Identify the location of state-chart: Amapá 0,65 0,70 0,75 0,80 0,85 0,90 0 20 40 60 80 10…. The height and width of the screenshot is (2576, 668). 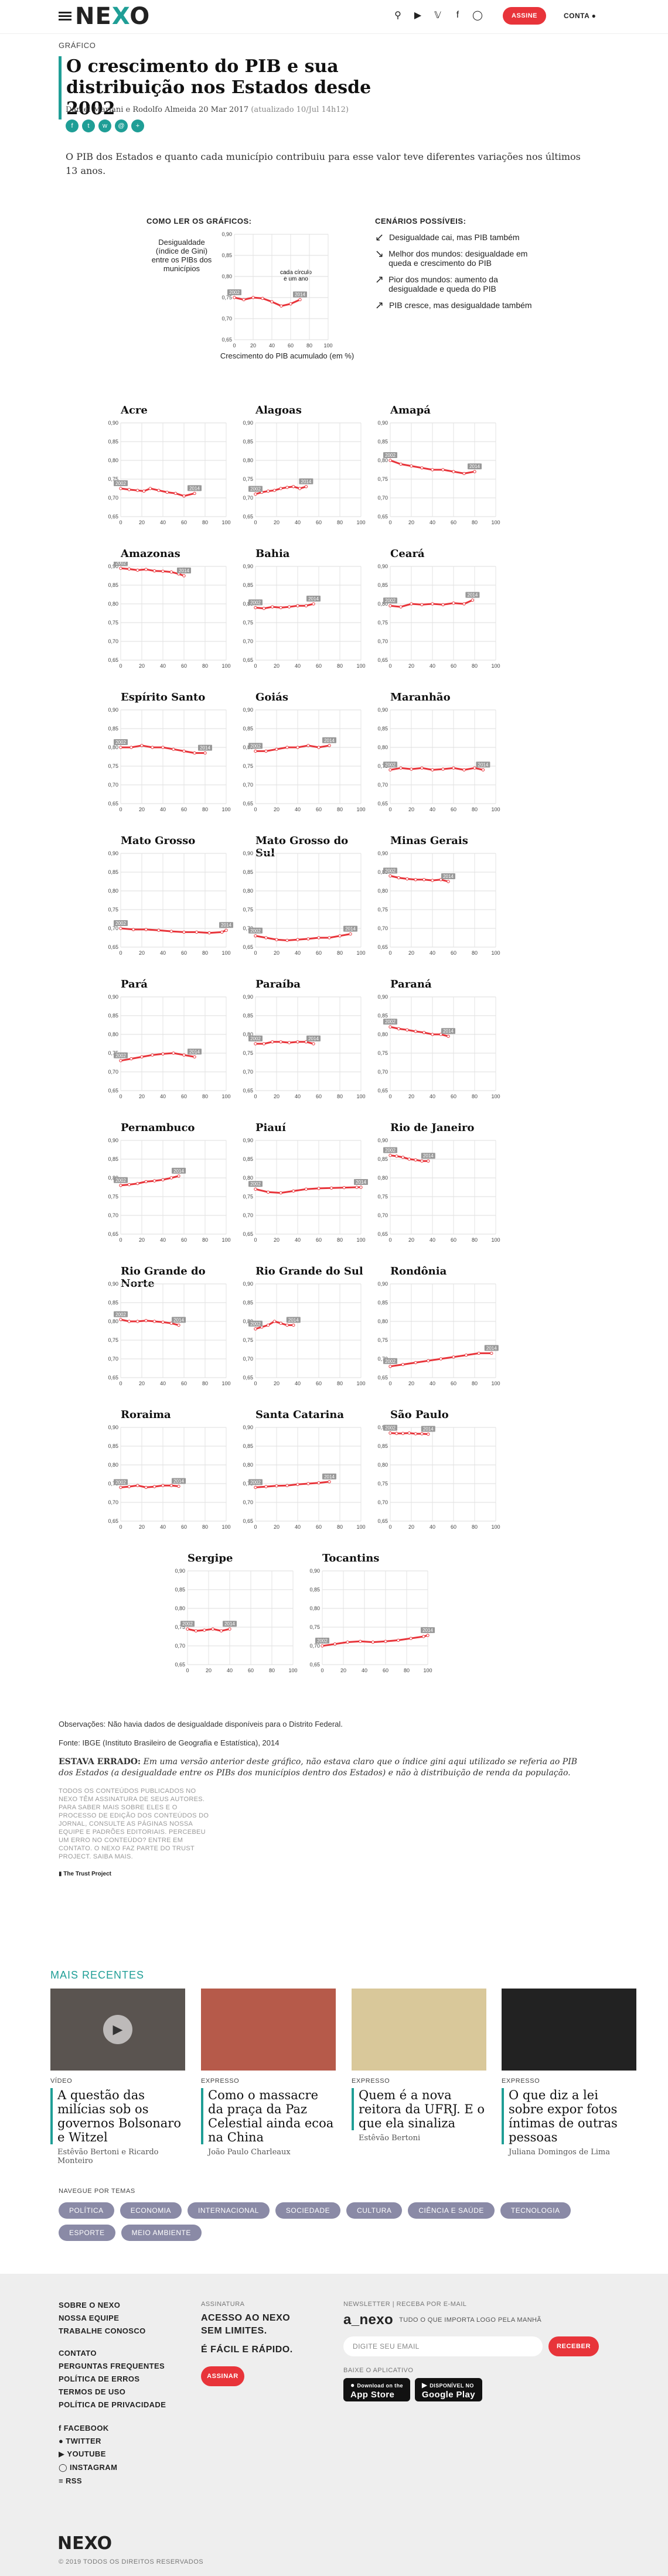
(437, 475).